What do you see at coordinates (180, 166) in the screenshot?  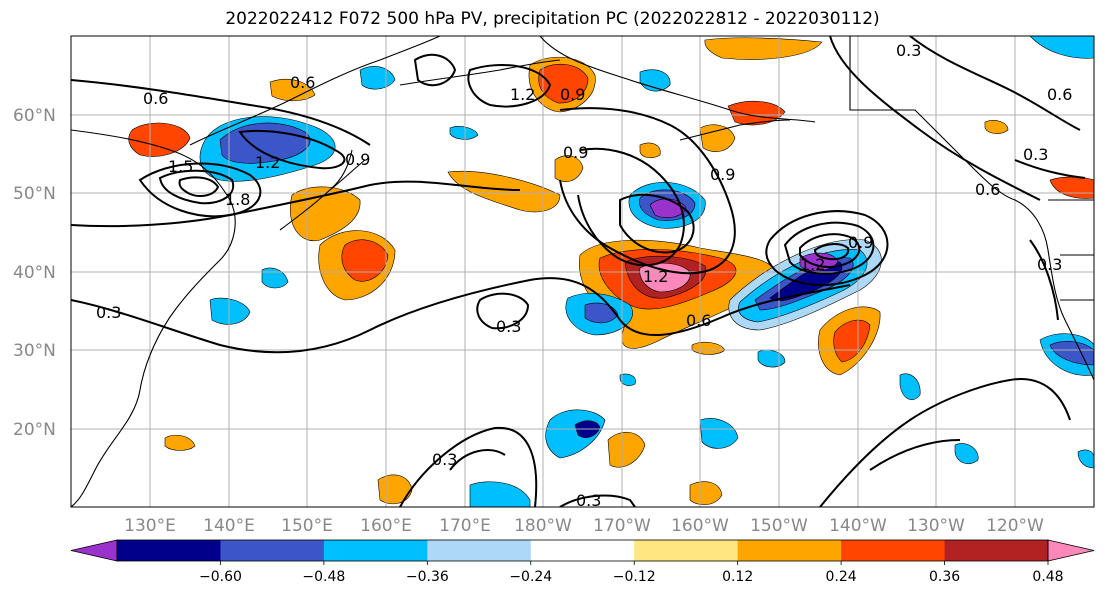 I see `contour-label: 1.5` at bounding box center [180, 166].